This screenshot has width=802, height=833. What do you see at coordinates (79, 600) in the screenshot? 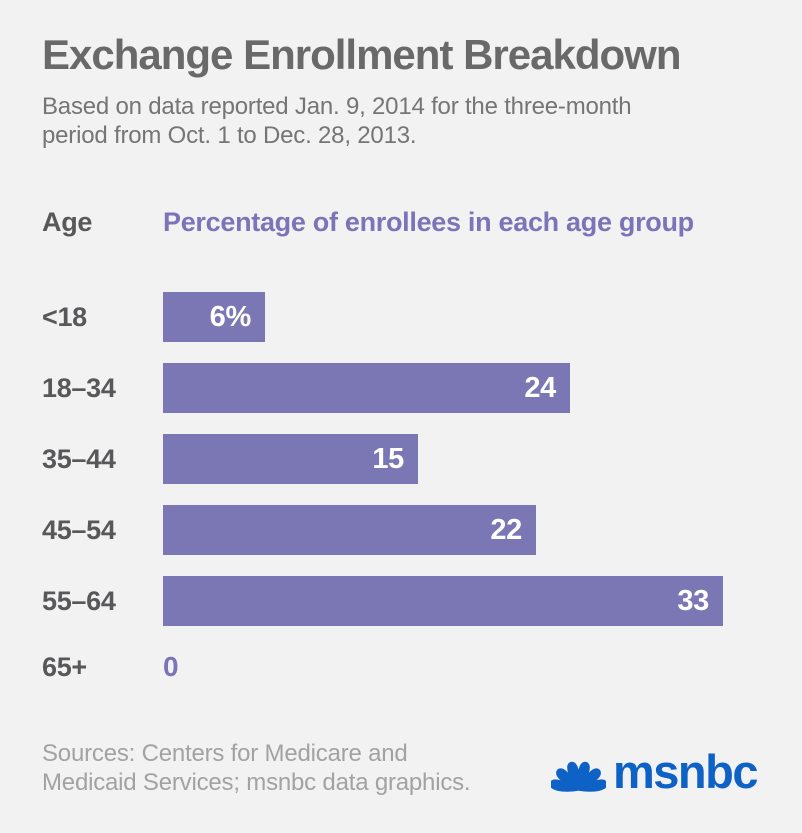
I see `age-group-label: 55–64` at bounding box center [79, 600].